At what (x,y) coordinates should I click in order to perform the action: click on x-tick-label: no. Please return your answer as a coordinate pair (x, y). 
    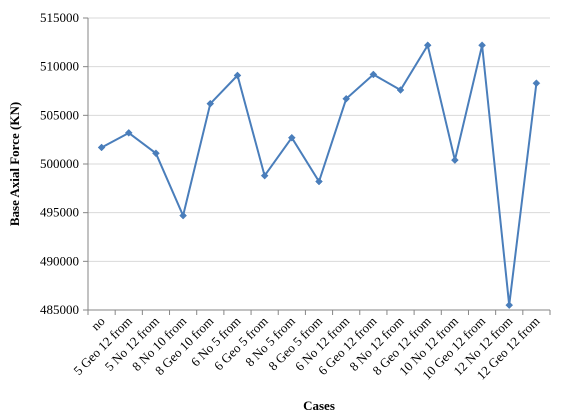
    Looking at the image, I should click on (98, 324).